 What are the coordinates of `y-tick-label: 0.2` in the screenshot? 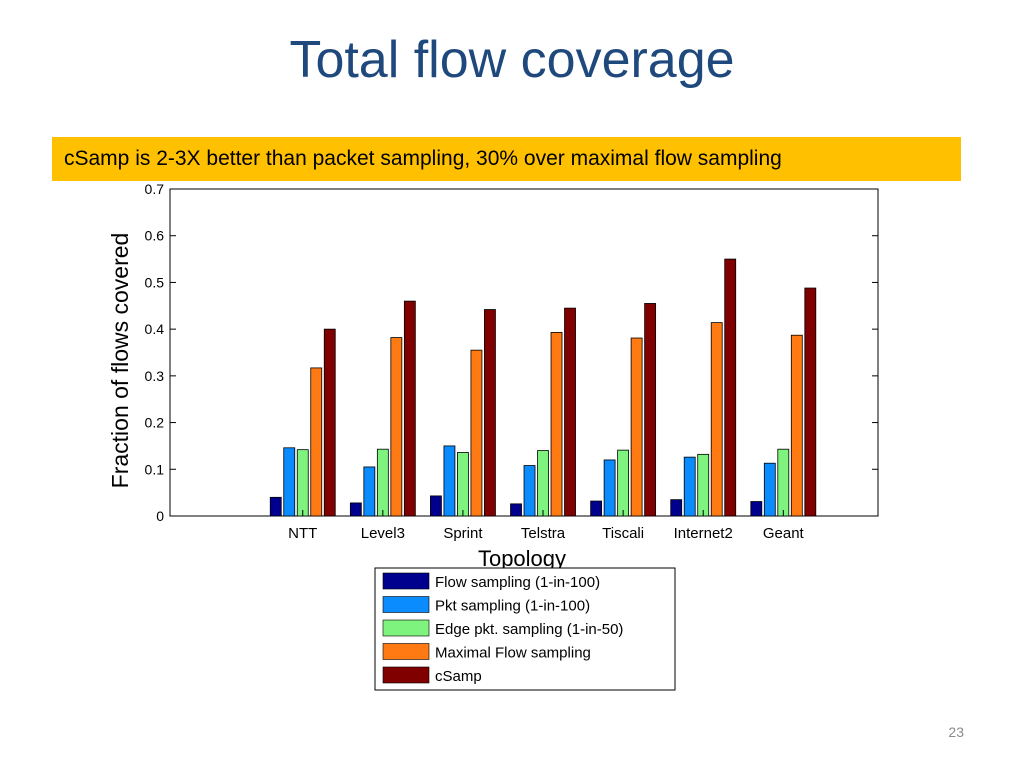 It's located at (155, 423).